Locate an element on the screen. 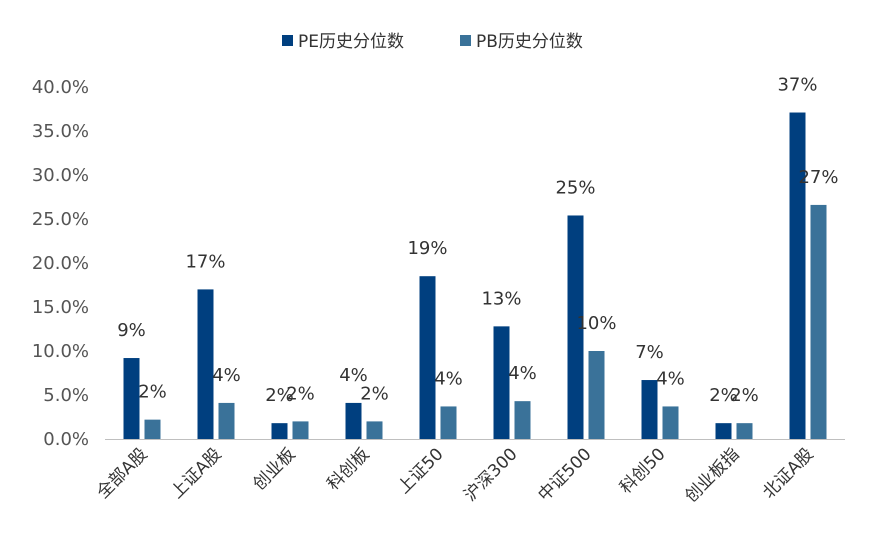  category-label: 科创50 is located at coordinates (642, 470).